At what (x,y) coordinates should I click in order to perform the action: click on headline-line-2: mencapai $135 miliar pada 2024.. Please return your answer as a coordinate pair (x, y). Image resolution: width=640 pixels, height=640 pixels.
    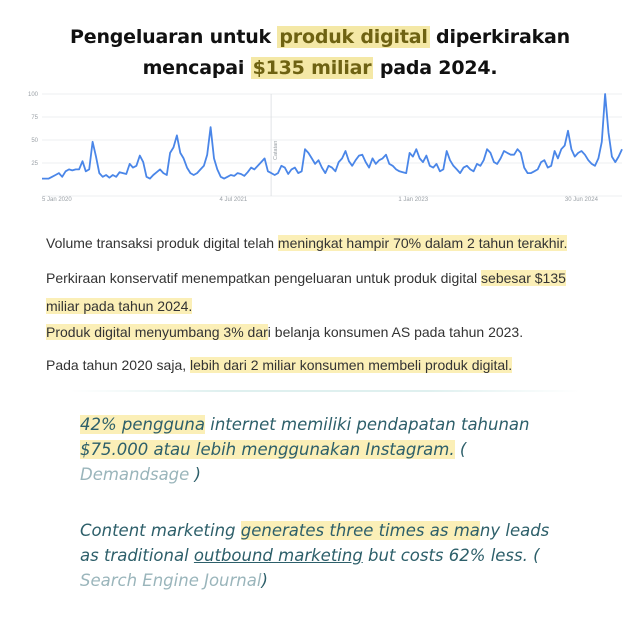
    Looking at the image, I should click on (320, 68).